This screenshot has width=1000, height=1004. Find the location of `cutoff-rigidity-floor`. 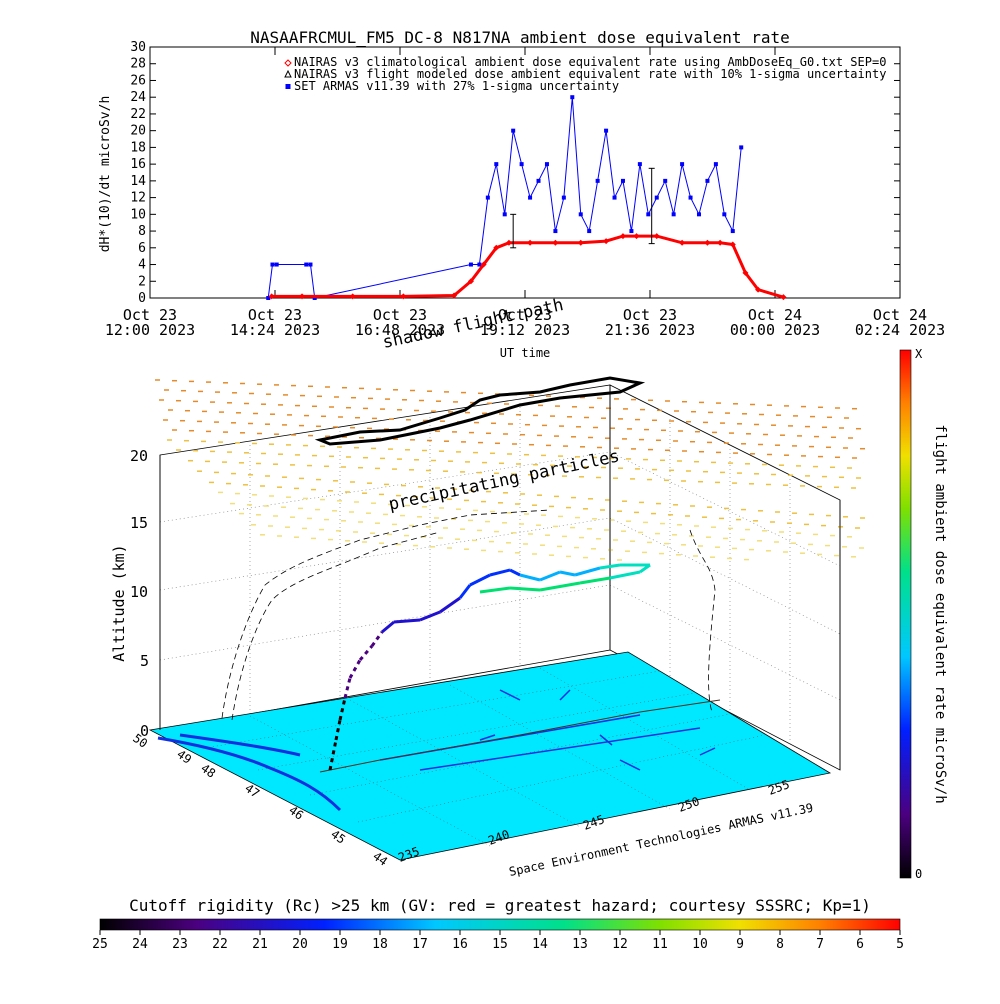

cutoff-rigidity-floor is located at coordinates (490, 756).